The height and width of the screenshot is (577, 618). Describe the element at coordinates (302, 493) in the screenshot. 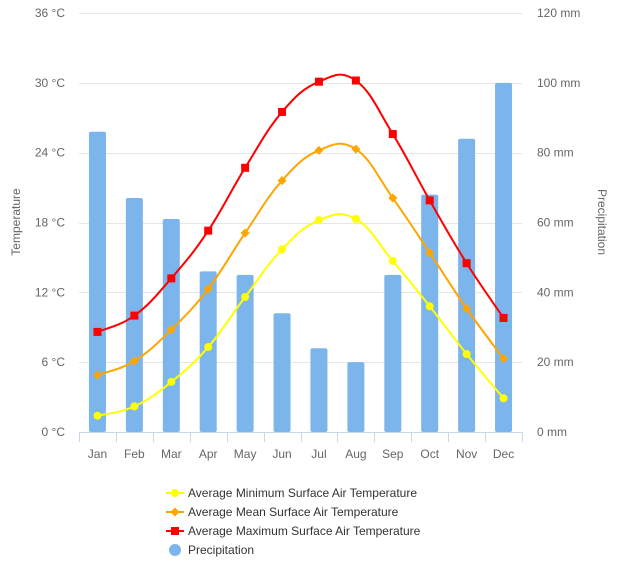

I see `legend-label: Average Minimum Surface Air Temperature` at that location.